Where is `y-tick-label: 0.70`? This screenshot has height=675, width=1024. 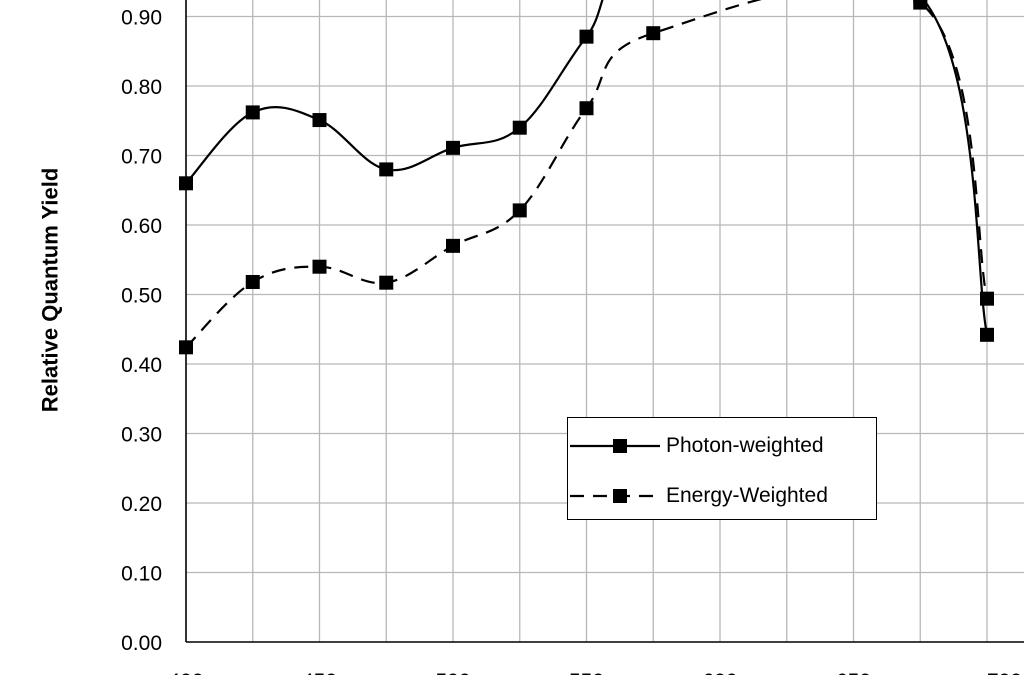 y-tick-label: 0.70 is located at coordinates (141, 157).